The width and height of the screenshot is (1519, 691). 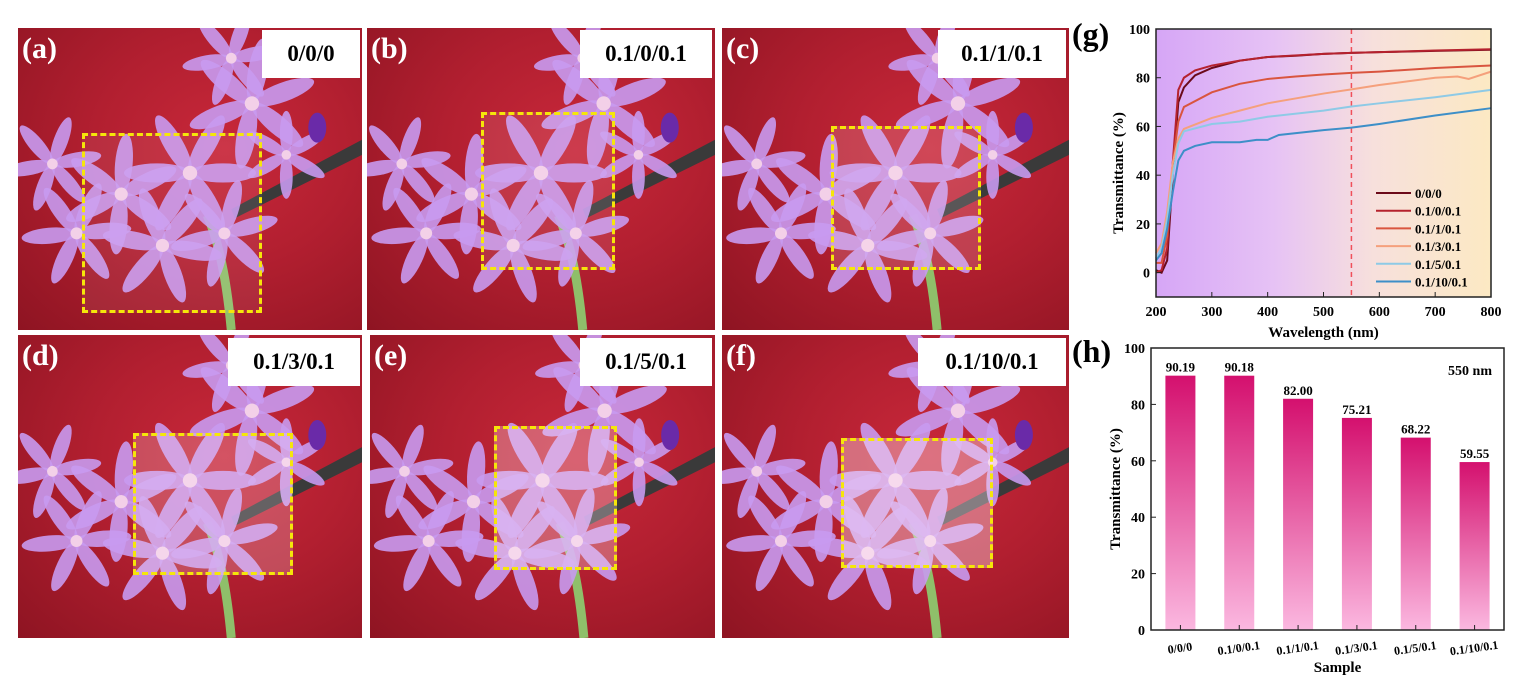 What do you see at coordinates (741, 355) in the screenshot?
I see `panel-label: (f)` at bounding box center [741, 355].